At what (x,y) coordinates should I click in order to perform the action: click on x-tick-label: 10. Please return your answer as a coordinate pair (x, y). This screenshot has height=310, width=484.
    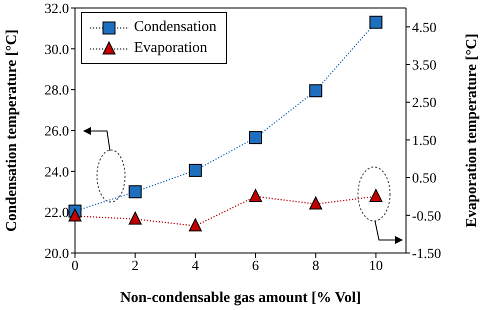
    Looking at the image, I should click on (375, 266).